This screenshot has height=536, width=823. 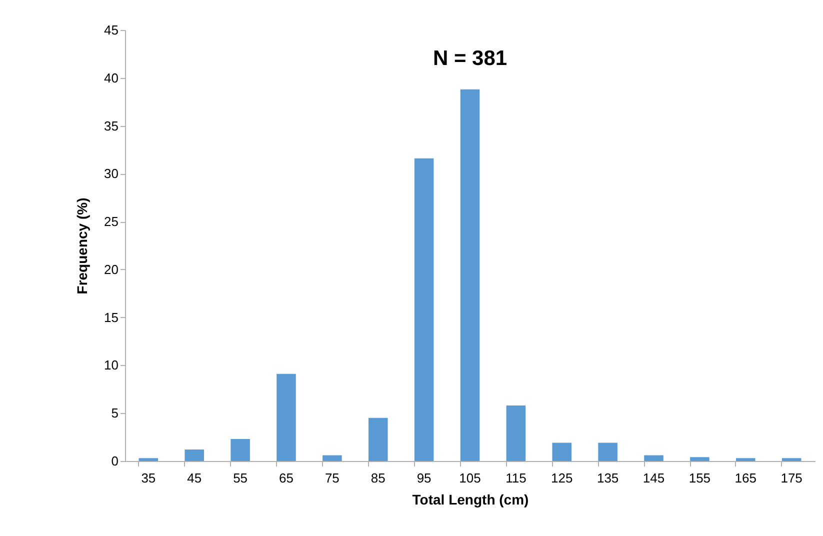 What do you see at coordinates (111, 126) in the screenshot?
I see `y-tick-label: 35` at bounding box center [111, 126].